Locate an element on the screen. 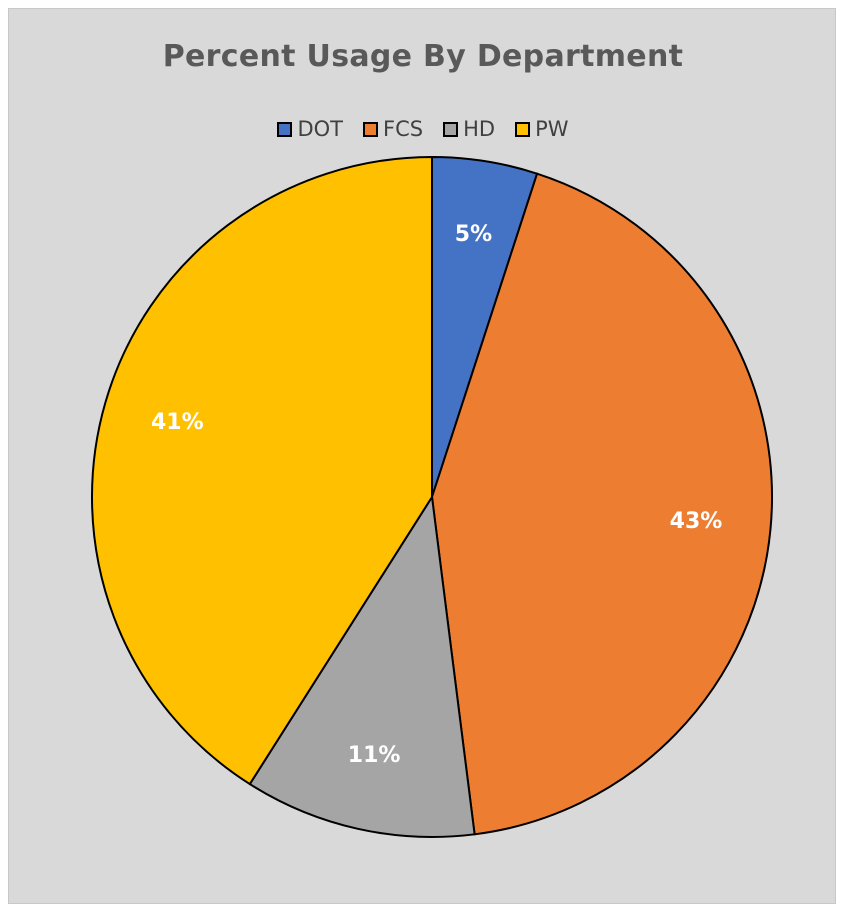 This screenshot has width=843, height=912. legend-item-dot: DOT is located at coordinates (310, 129).